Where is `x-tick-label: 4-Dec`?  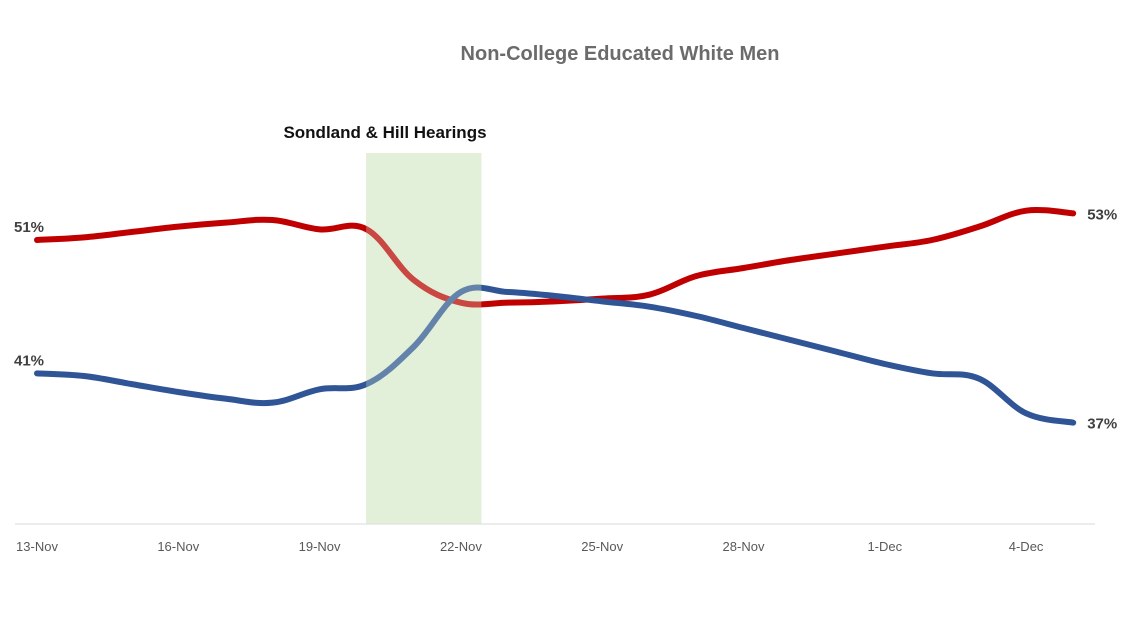 x-tick-label: 4-Dec is located at coordinates (1026, 546).